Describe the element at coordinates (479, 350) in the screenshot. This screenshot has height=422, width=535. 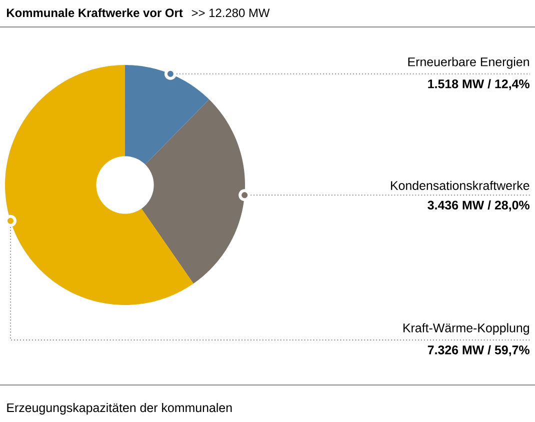
I see `data-label: 7.326 MW / 59,7%` at that location.